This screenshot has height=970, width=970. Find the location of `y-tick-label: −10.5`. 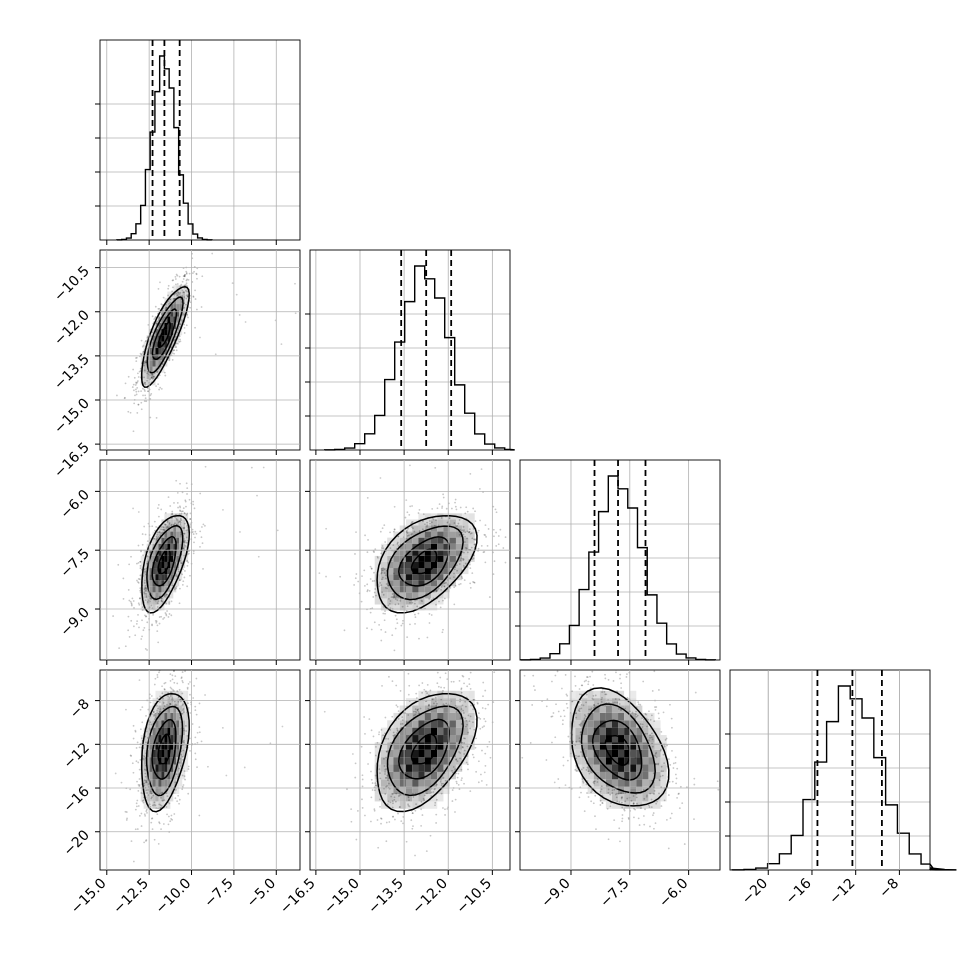

y-tick-label: −10.5 is located at coordinates (72, 284).